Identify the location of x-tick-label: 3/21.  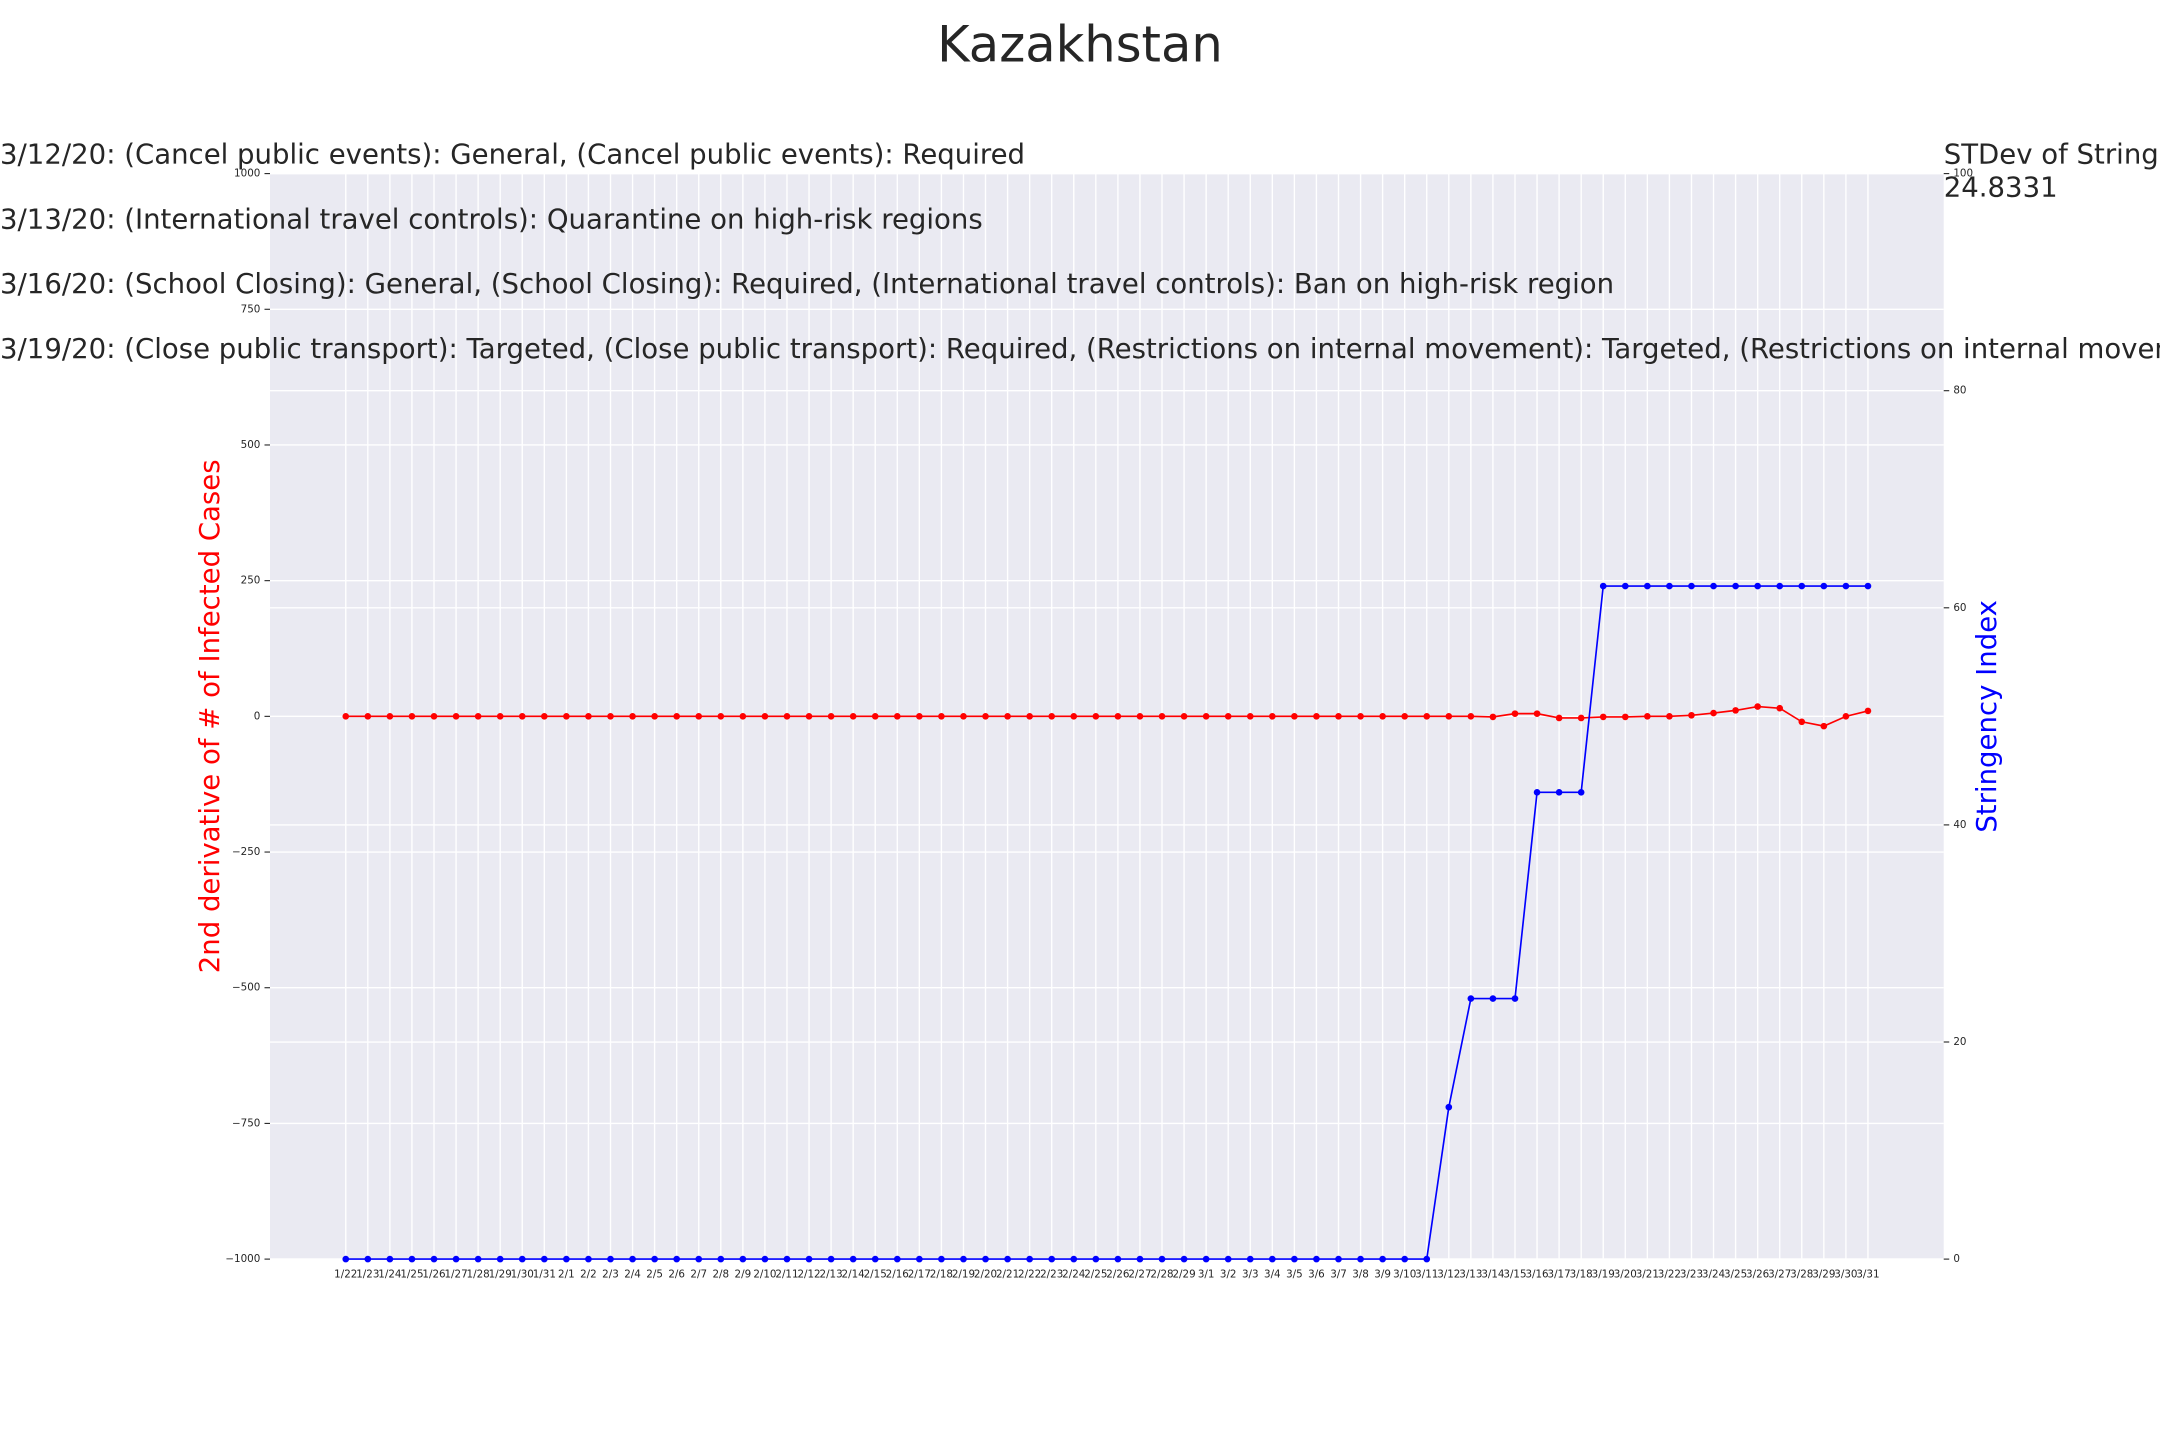
(1647, 1274).